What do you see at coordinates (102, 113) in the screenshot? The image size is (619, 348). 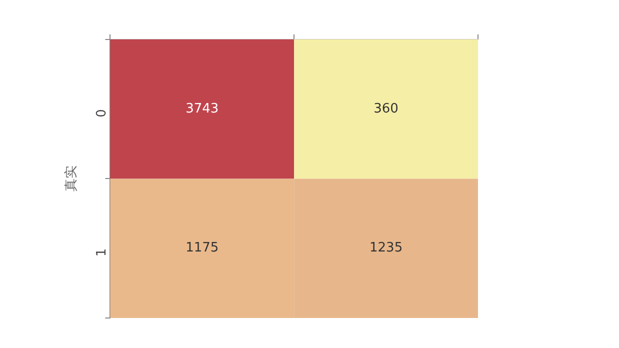 I see `y-tick-label: 0` at bounding box center [102, 113].